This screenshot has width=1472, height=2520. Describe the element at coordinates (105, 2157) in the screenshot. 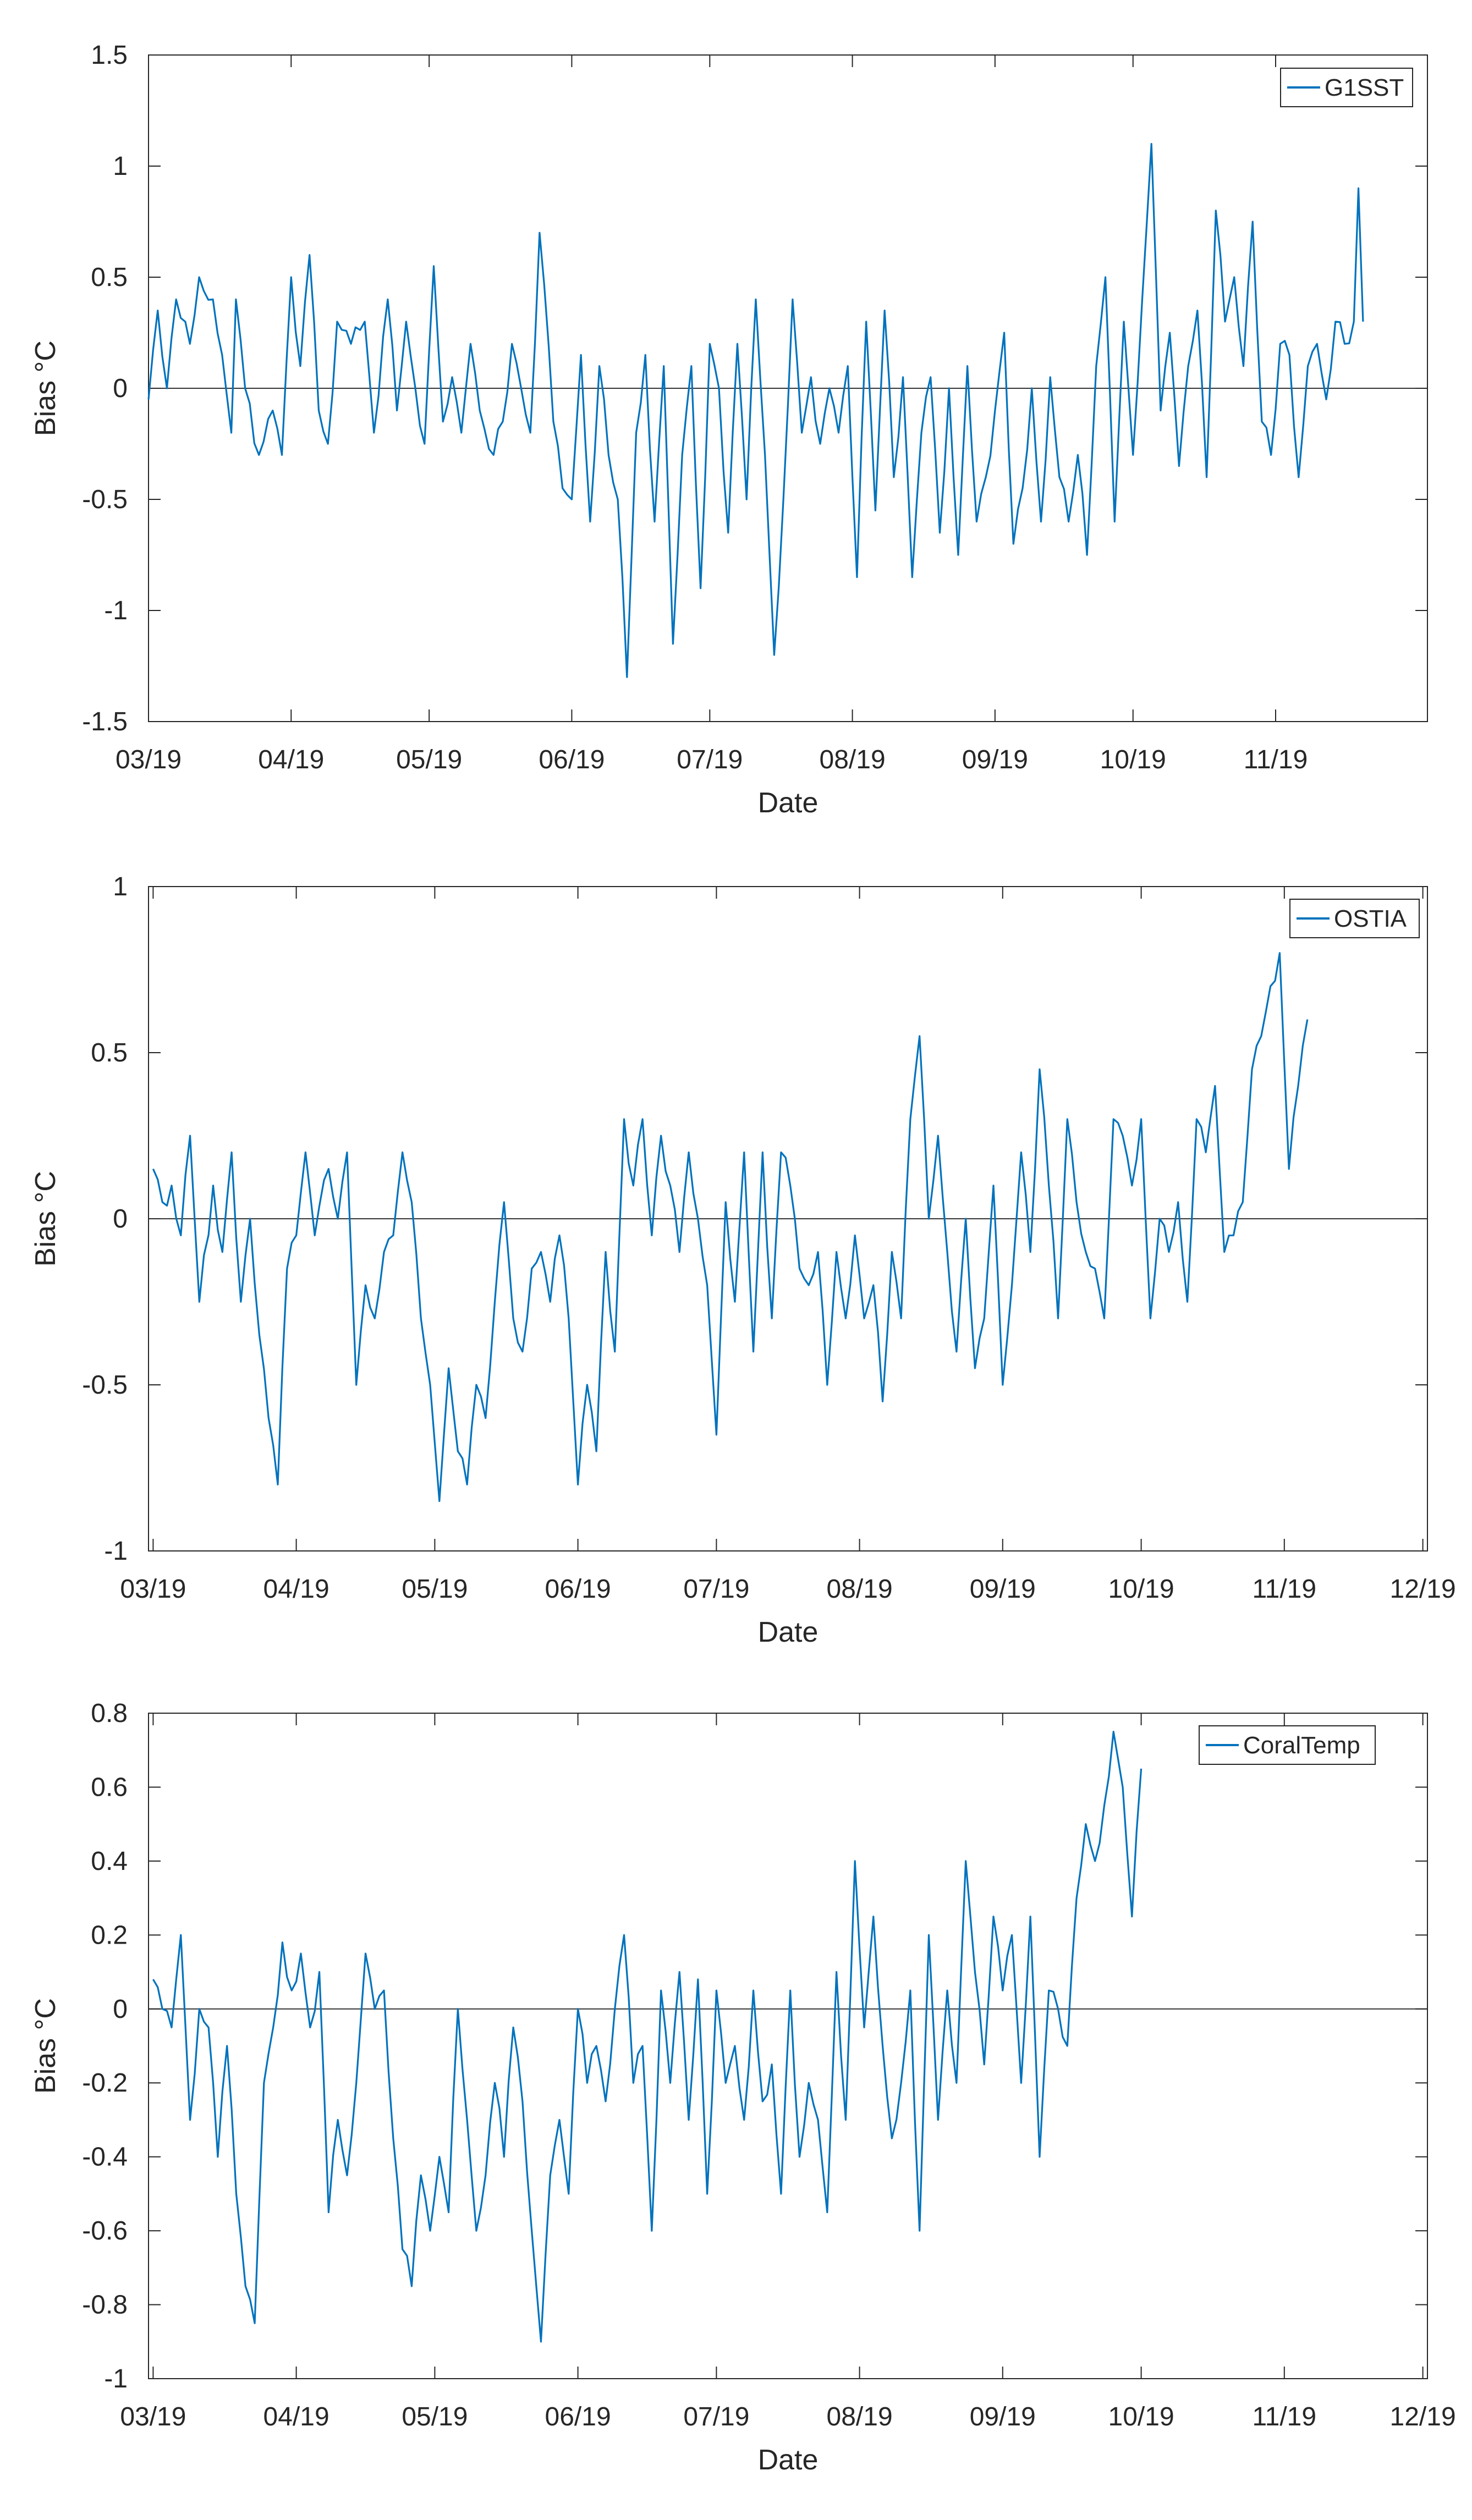

I see `y-tick-label: -0.4` at that location.